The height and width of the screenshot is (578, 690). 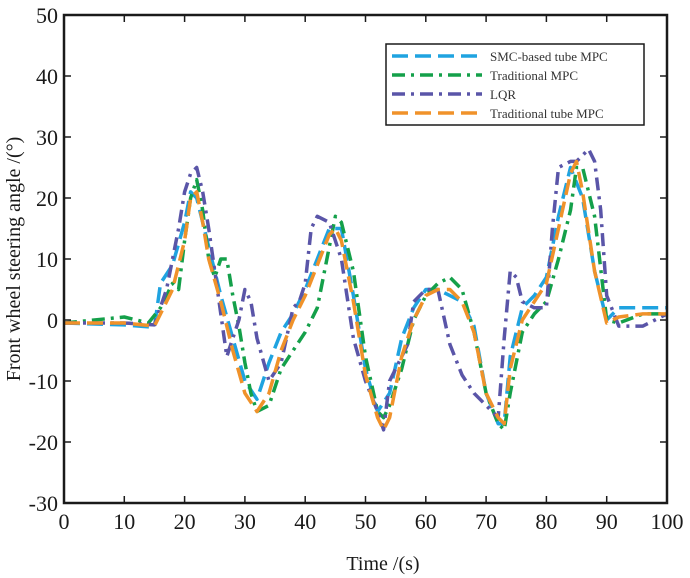 What do you see at coordinates (43, 503) in the screenshot?
I see `y-tick-label: -30` at bounding box center [43, 503].